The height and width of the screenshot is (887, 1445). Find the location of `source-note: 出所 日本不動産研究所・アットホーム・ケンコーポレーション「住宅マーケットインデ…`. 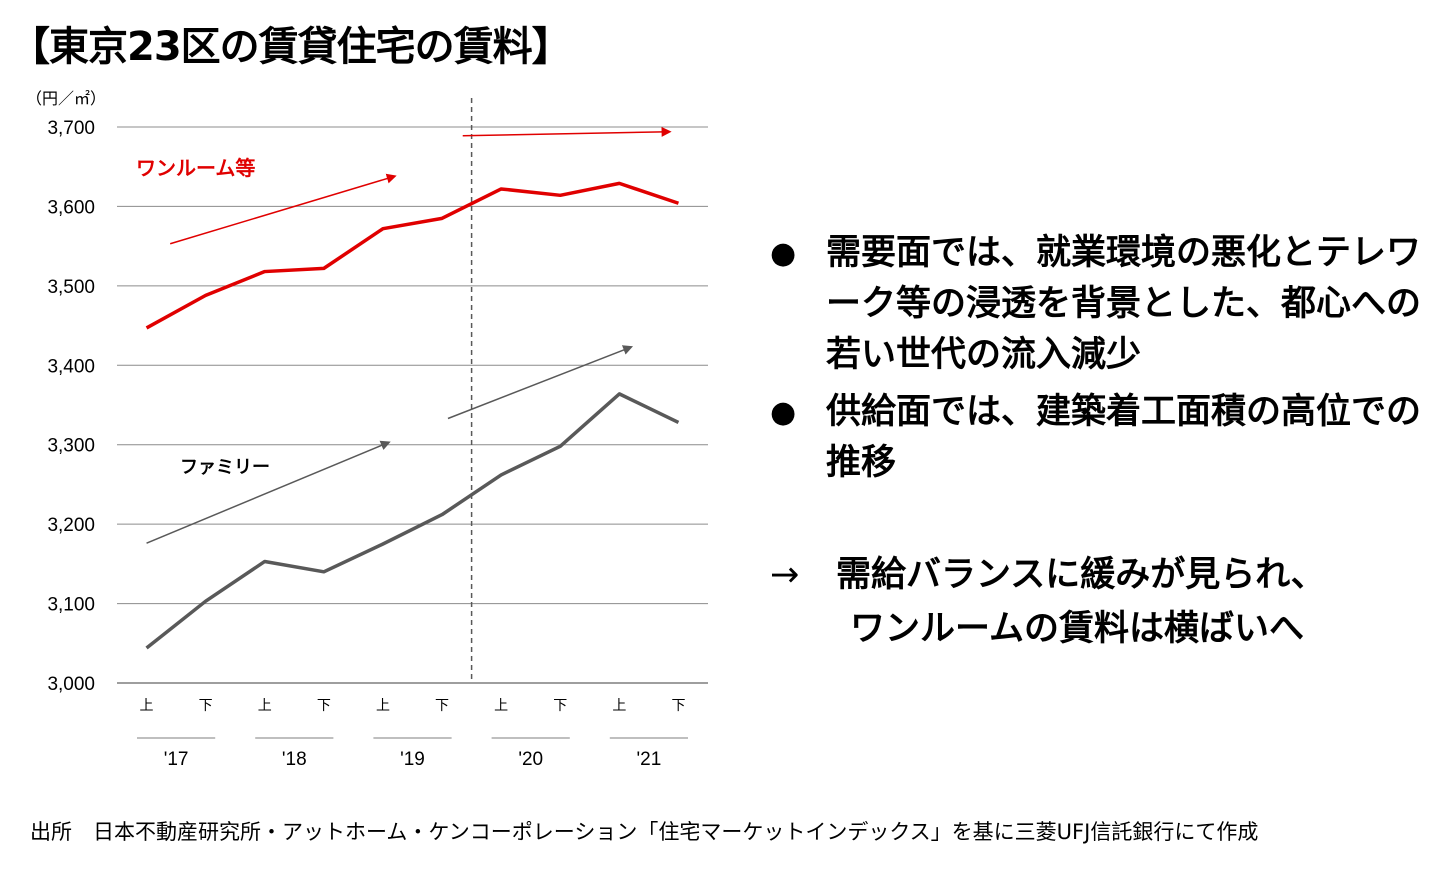

source-note: 出所 日本不動産研究所・アットホーム・ケンコーポレーション「住宅マーケットインデ… is located at coordinates (644, 832).